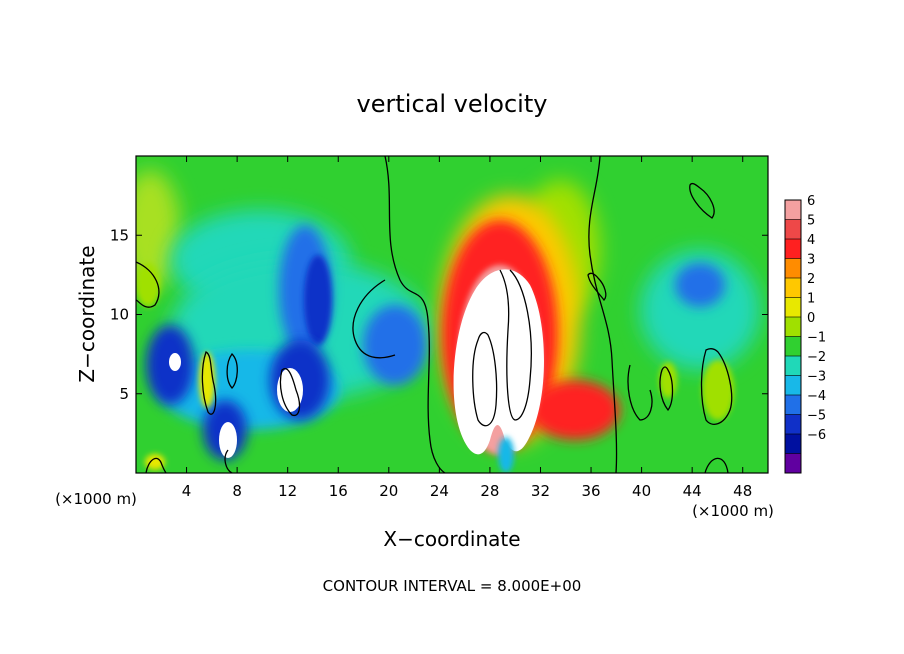 The image size is (904, 654). What do you see at coordinates (805, 334) in the screenshot?
I see `colorbar: 6 5 4 3 2 1 0 −1 −2 −3 −4 −5 −6` at bounding box center [805, 334].